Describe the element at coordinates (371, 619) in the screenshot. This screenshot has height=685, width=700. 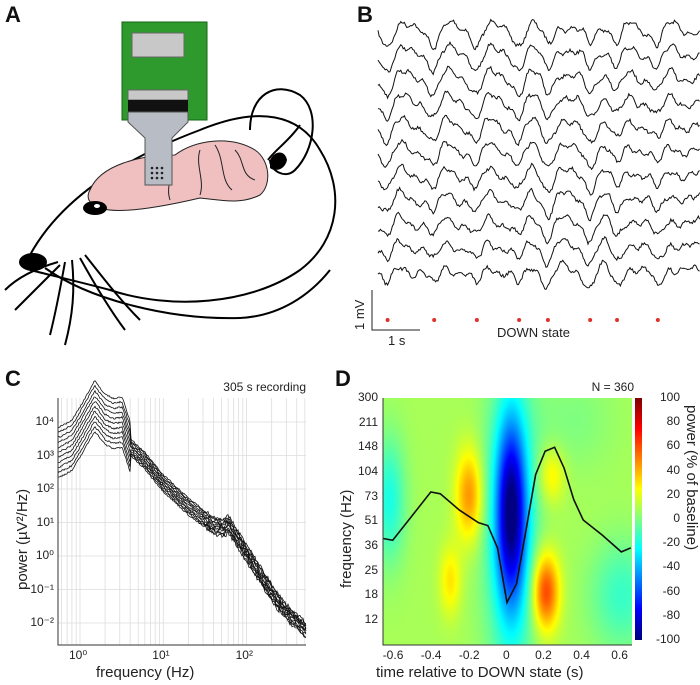
I see `y-tick-label: 12` at that location.